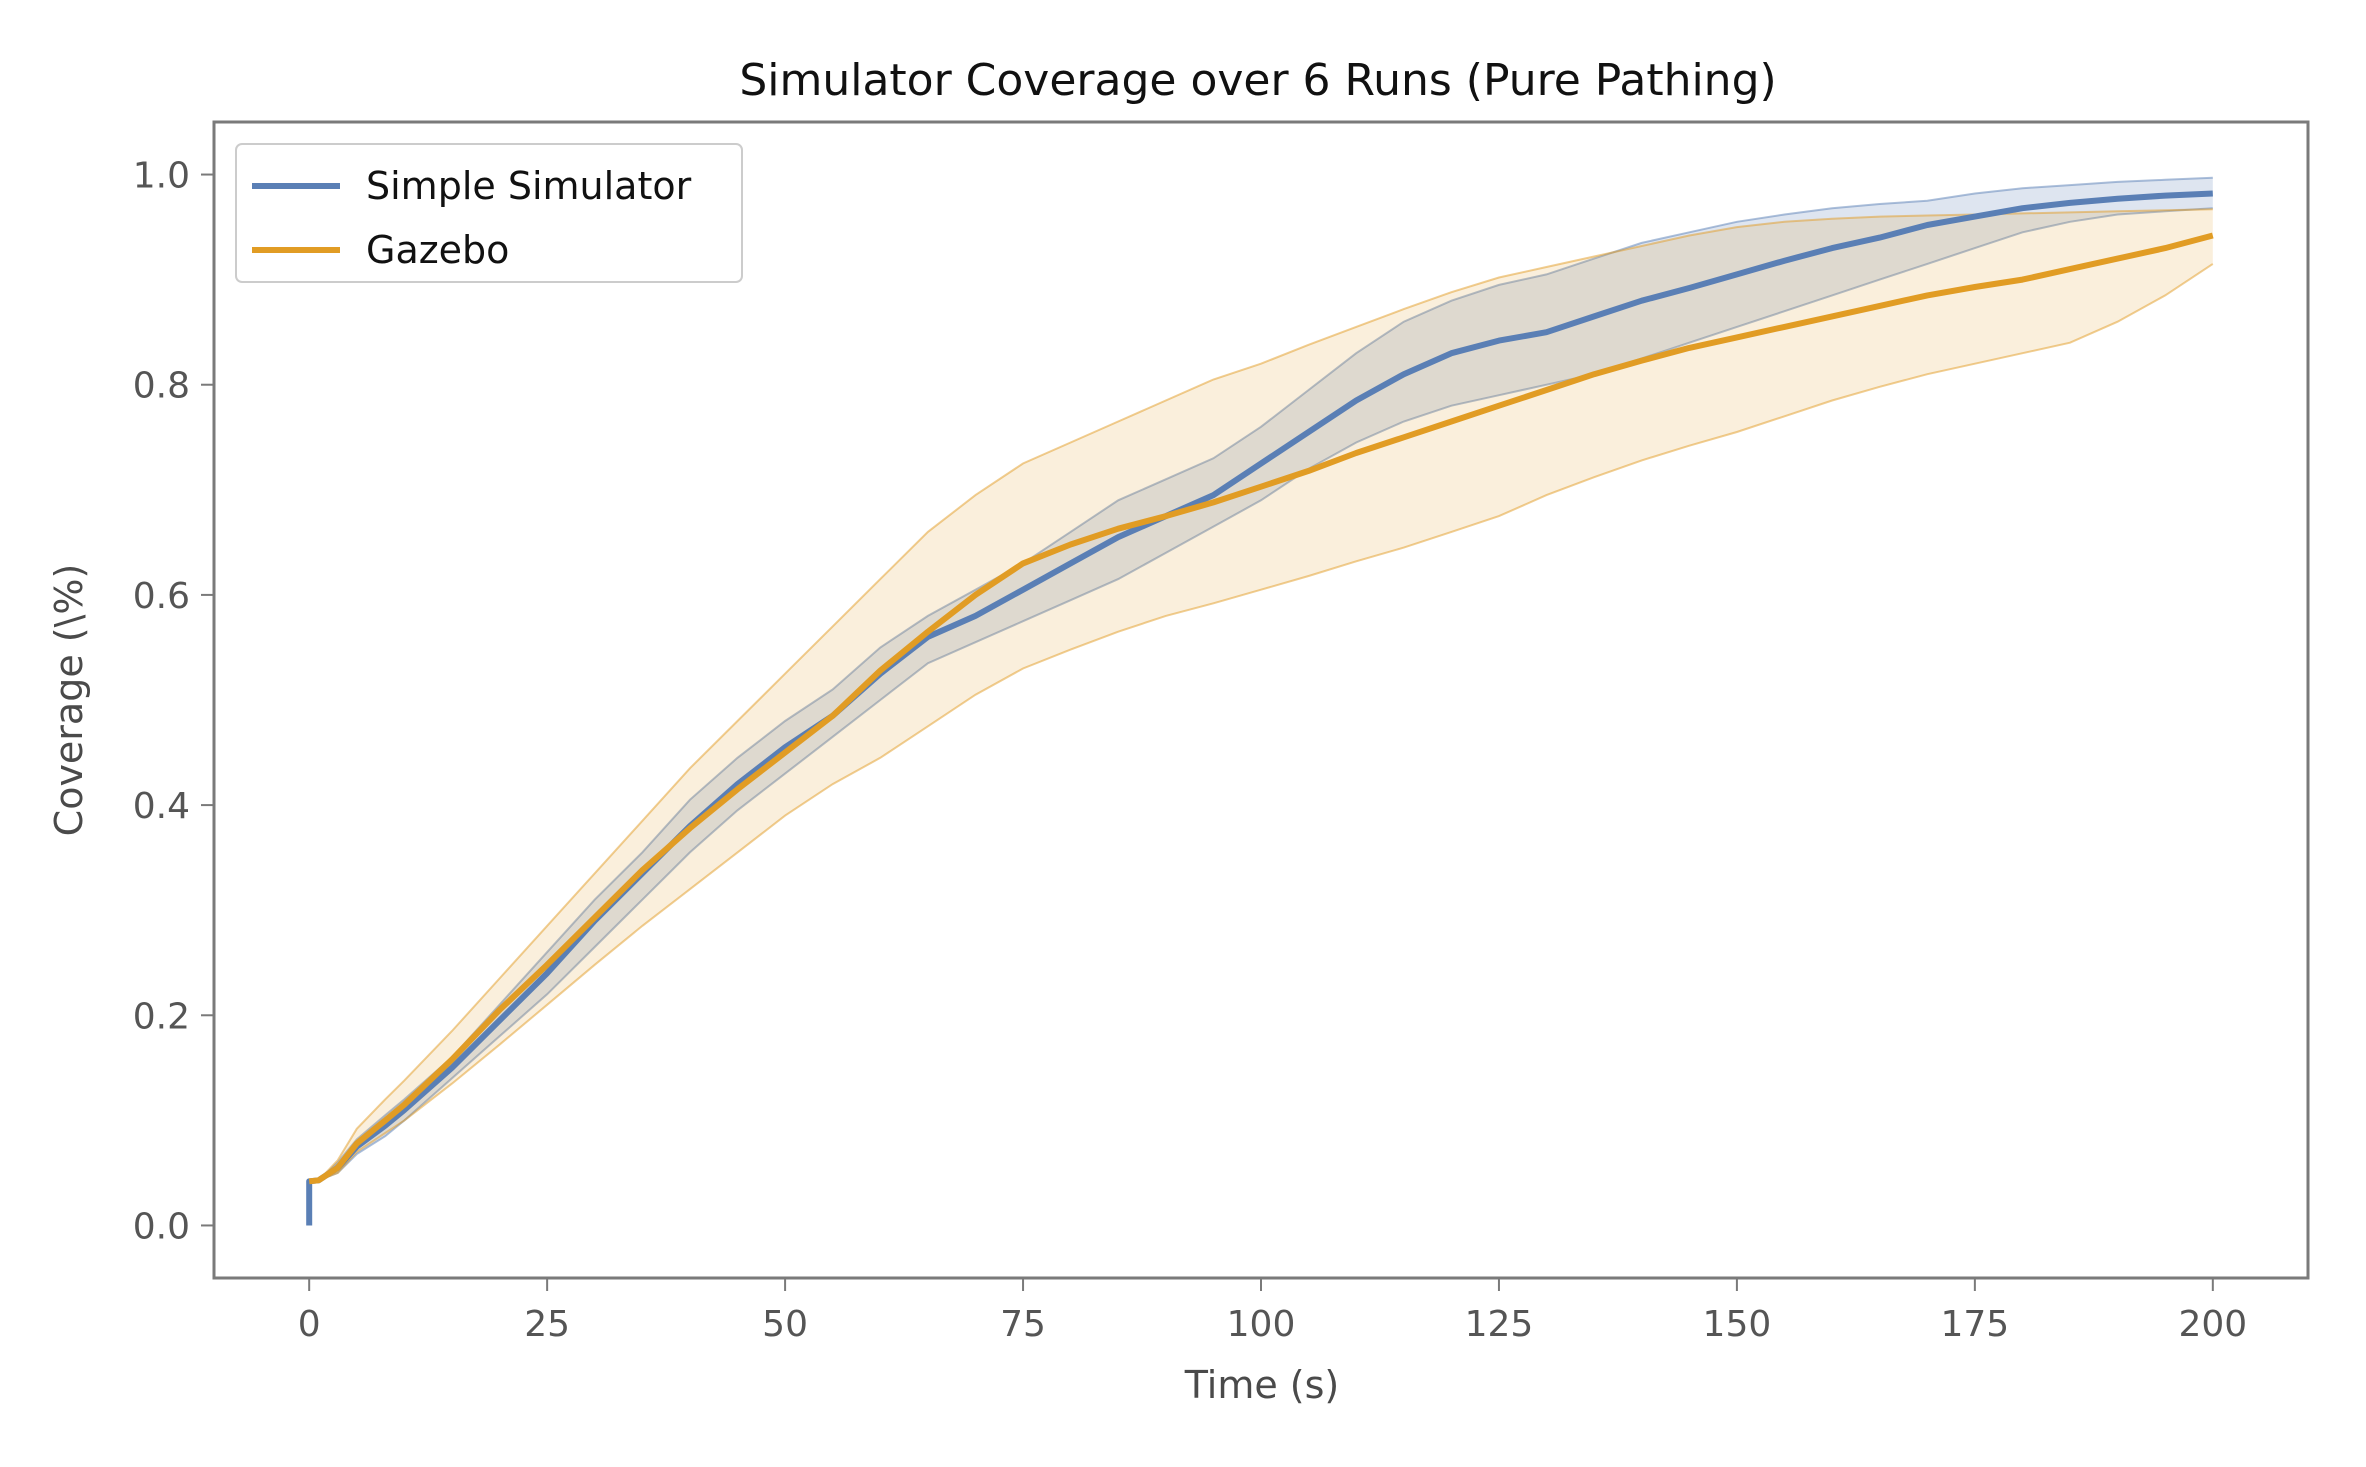 The height and width of the screenshot is (1467, 2366). Describe the element at coordinates (1262, 1385) in the screenshot. I see `x-axis-label: Time (s)` at that location.